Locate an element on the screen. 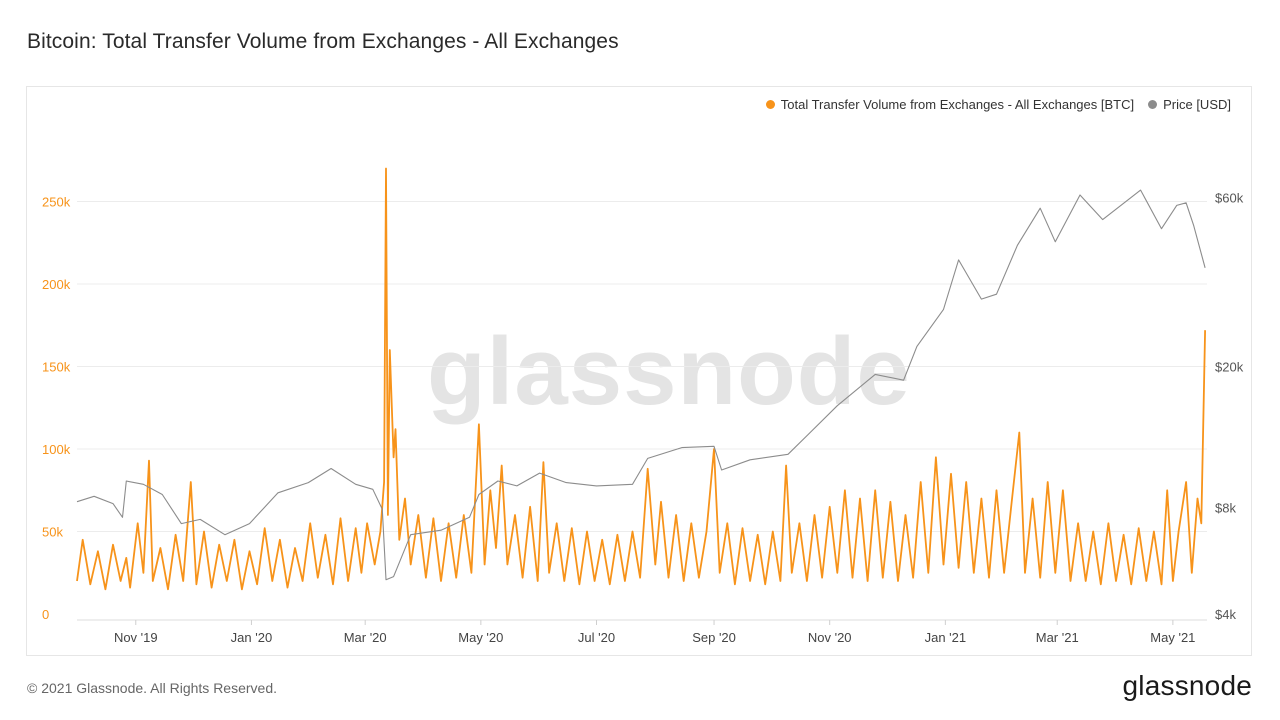 The height and width of the screenshot is (720, 1280). y-left-tick-label: 150k is located at coordinates (56, 367).